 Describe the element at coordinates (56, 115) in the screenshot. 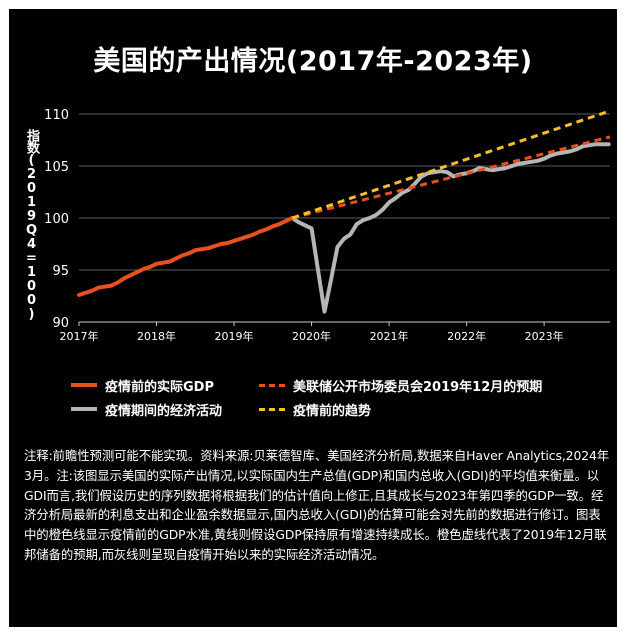

I see `y-tick-label: 110` at that location.